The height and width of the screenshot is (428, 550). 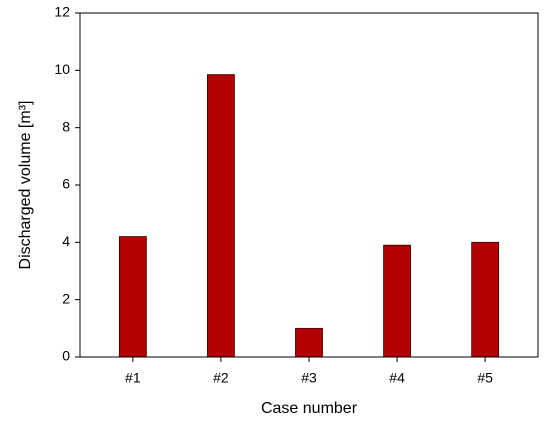 I want to click on y-tick-label: 0, so click(x=66, y=356).